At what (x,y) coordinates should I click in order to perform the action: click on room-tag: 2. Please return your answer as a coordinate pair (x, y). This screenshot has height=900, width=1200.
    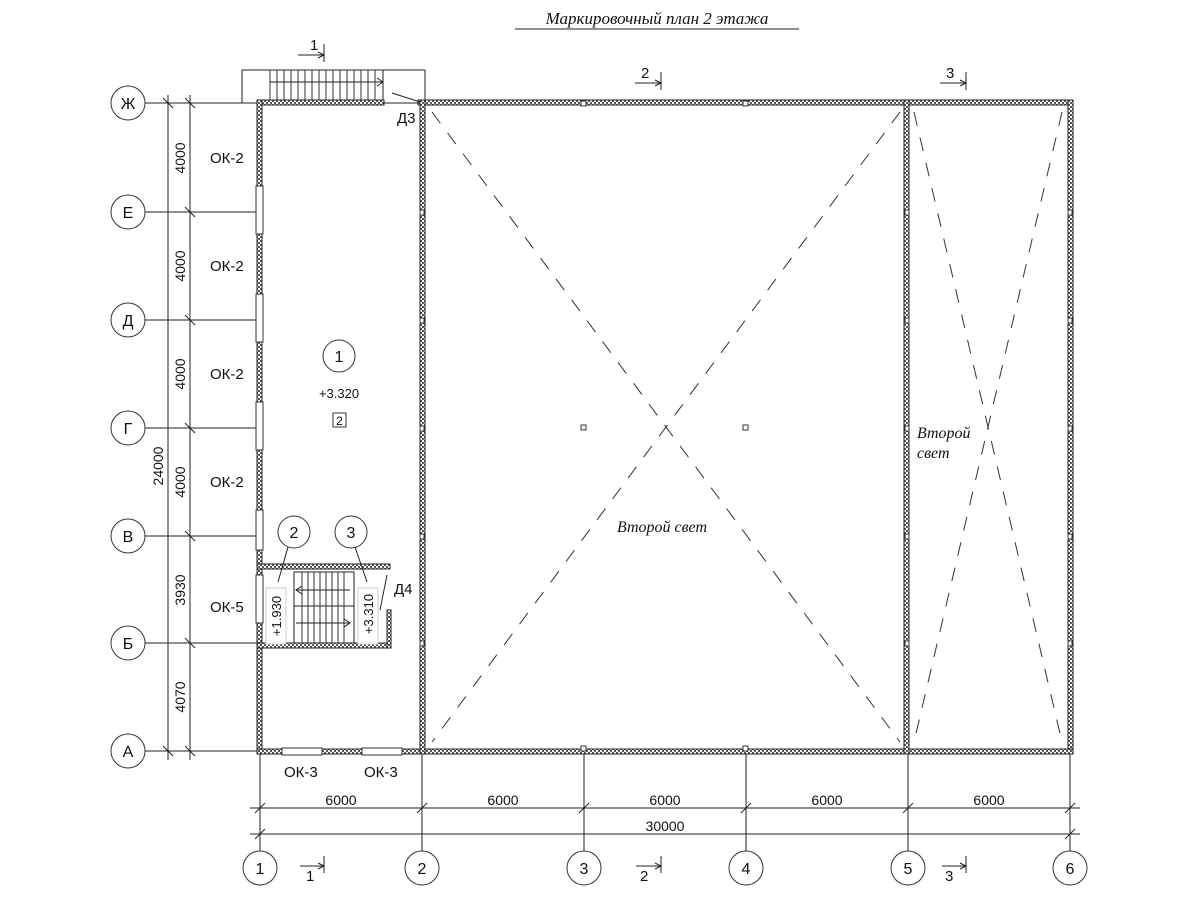
    Looking at the image, I should click on (339, 421).